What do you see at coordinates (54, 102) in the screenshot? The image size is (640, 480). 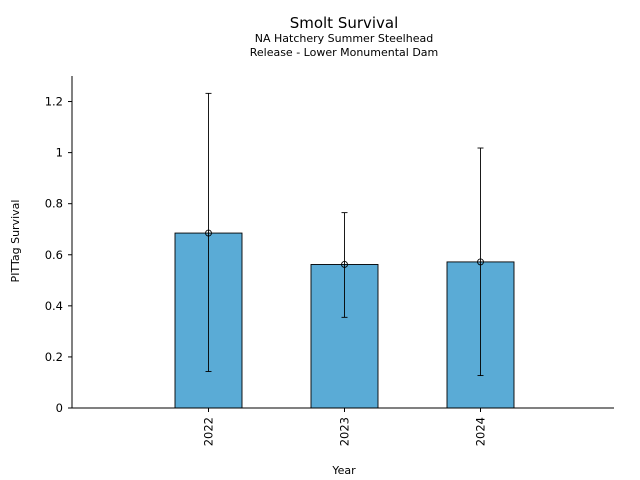 I see `y-tick-label: 1.2` at bounding box center [54, 102].